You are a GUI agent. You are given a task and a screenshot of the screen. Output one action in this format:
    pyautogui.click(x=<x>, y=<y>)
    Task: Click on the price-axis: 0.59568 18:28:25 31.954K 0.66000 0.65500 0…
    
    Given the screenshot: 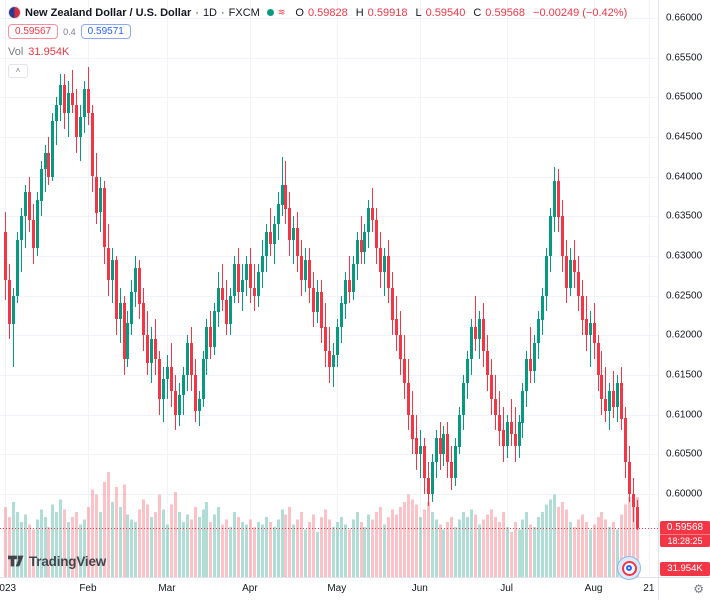 What is the action you would take?
    pyautogui.click(x=684, y=288)
    